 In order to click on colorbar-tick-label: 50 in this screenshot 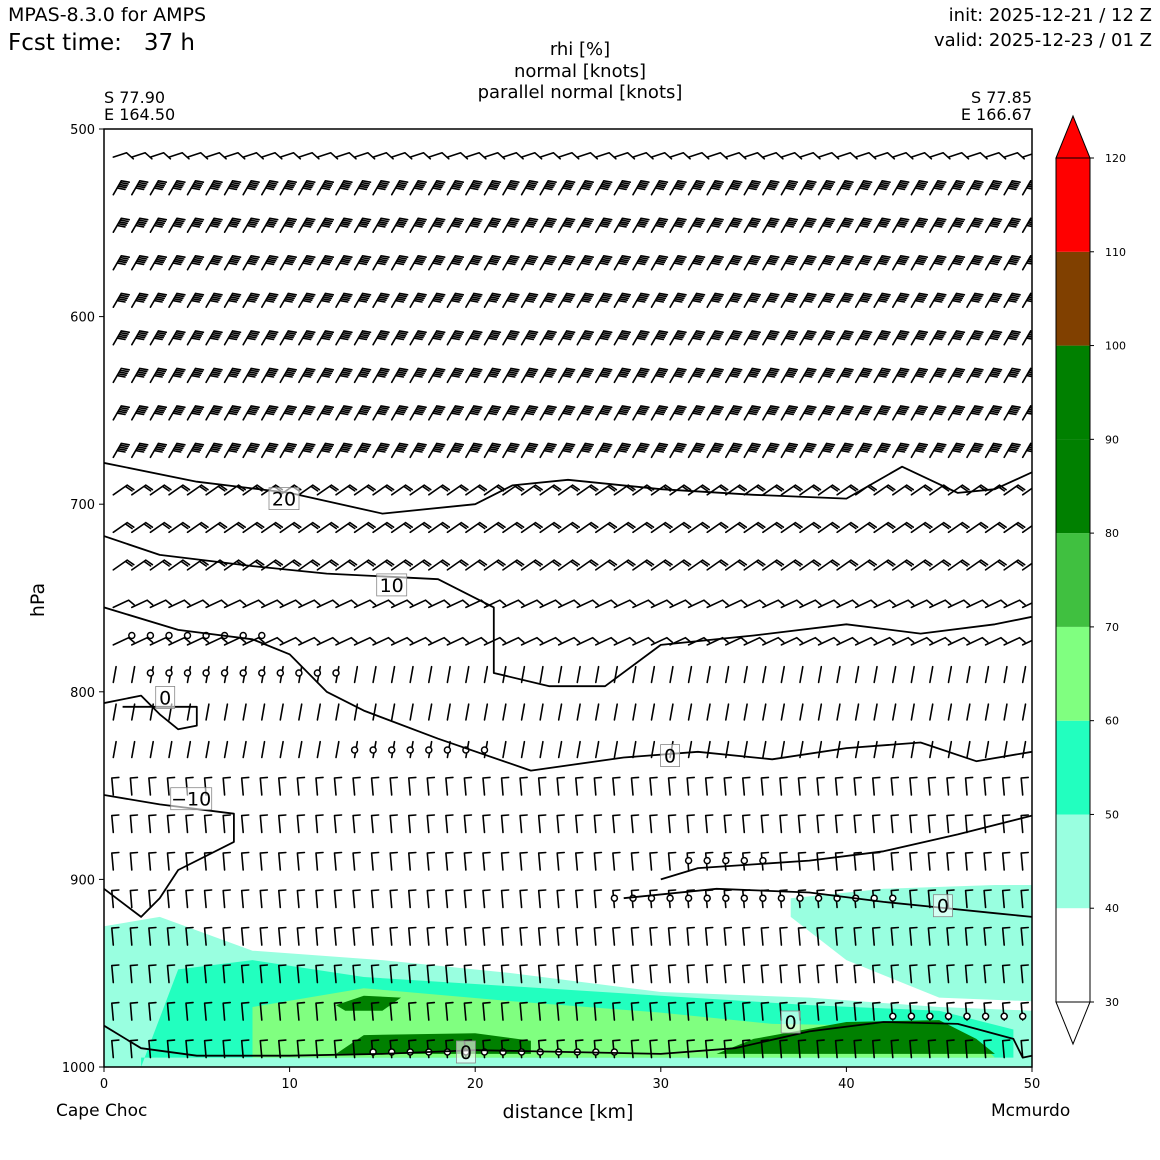, I will do `click(1112, 814)`.